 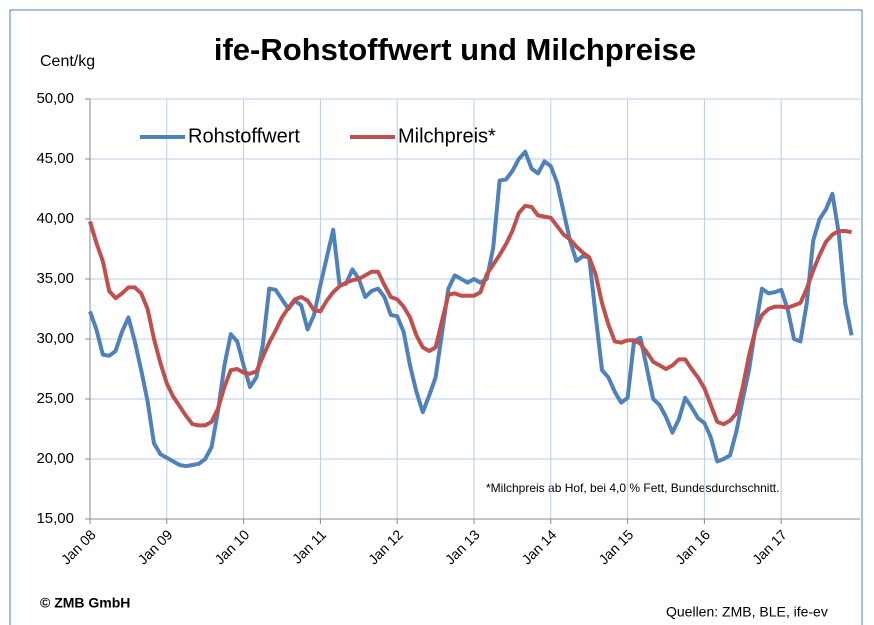 I want to click on x-tick-label: Jan 08, so click(x=78, y=546).